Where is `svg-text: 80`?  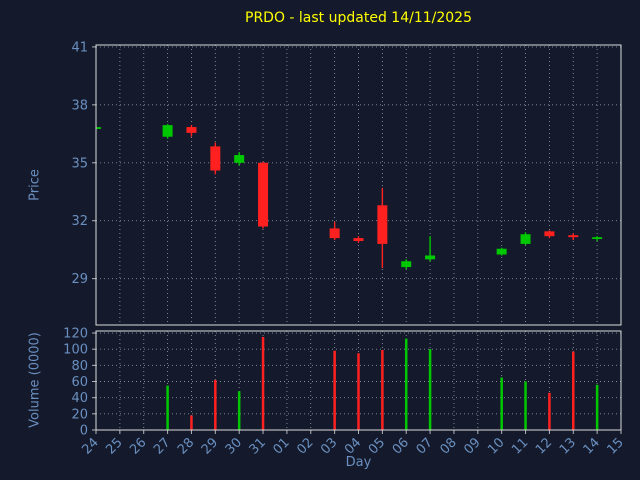
svg-text: 80 is located at coordinates (79, 366).